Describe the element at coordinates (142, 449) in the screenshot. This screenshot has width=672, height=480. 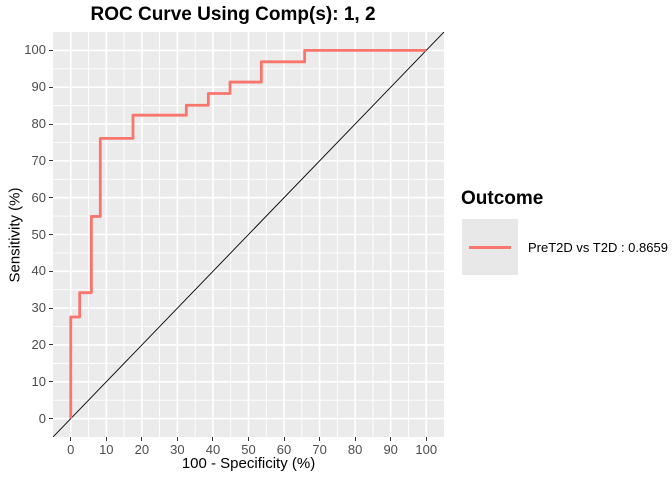
I see `x-tick-label: 20` at that location.